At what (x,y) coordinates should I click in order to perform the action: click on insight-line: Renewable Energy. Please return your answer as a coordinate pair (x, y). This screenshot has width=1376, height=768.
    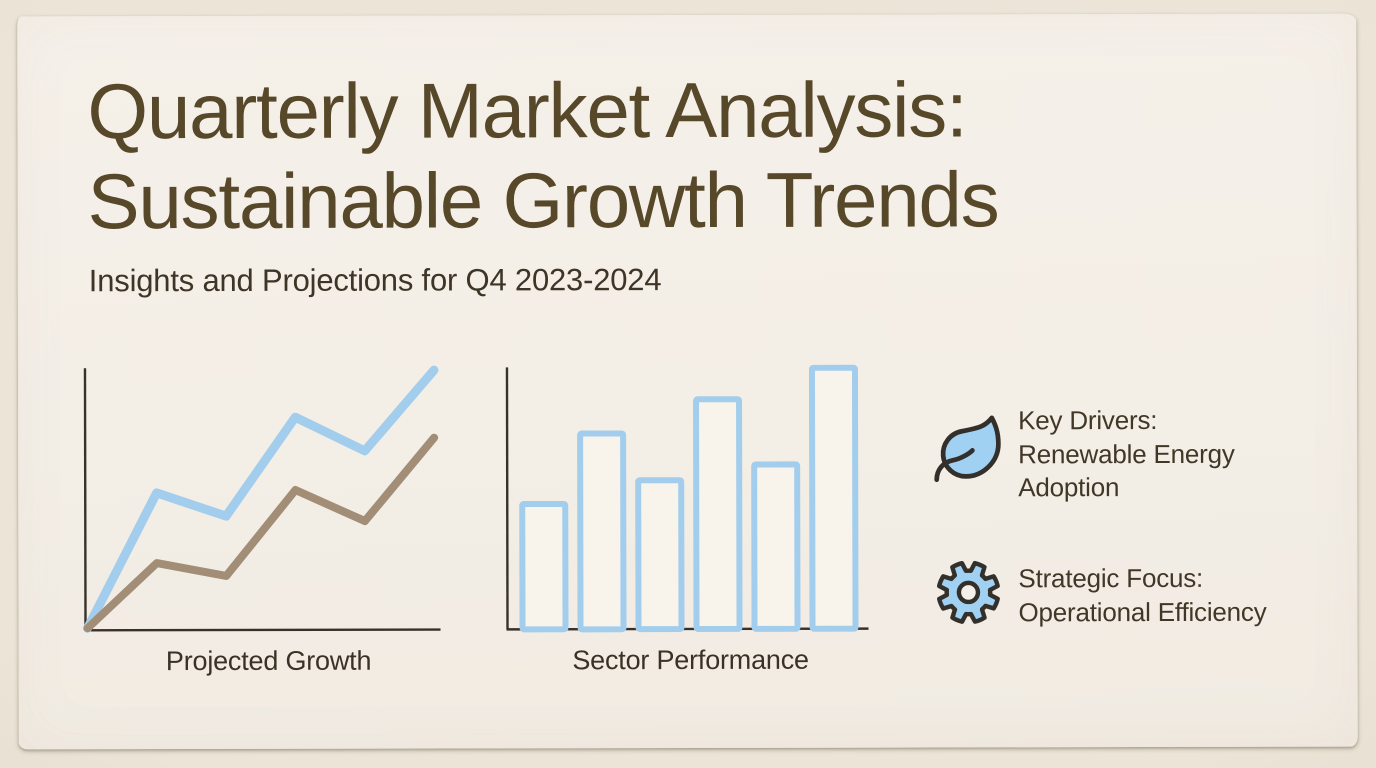
    Looking at the image, I should click on (1126, 453).